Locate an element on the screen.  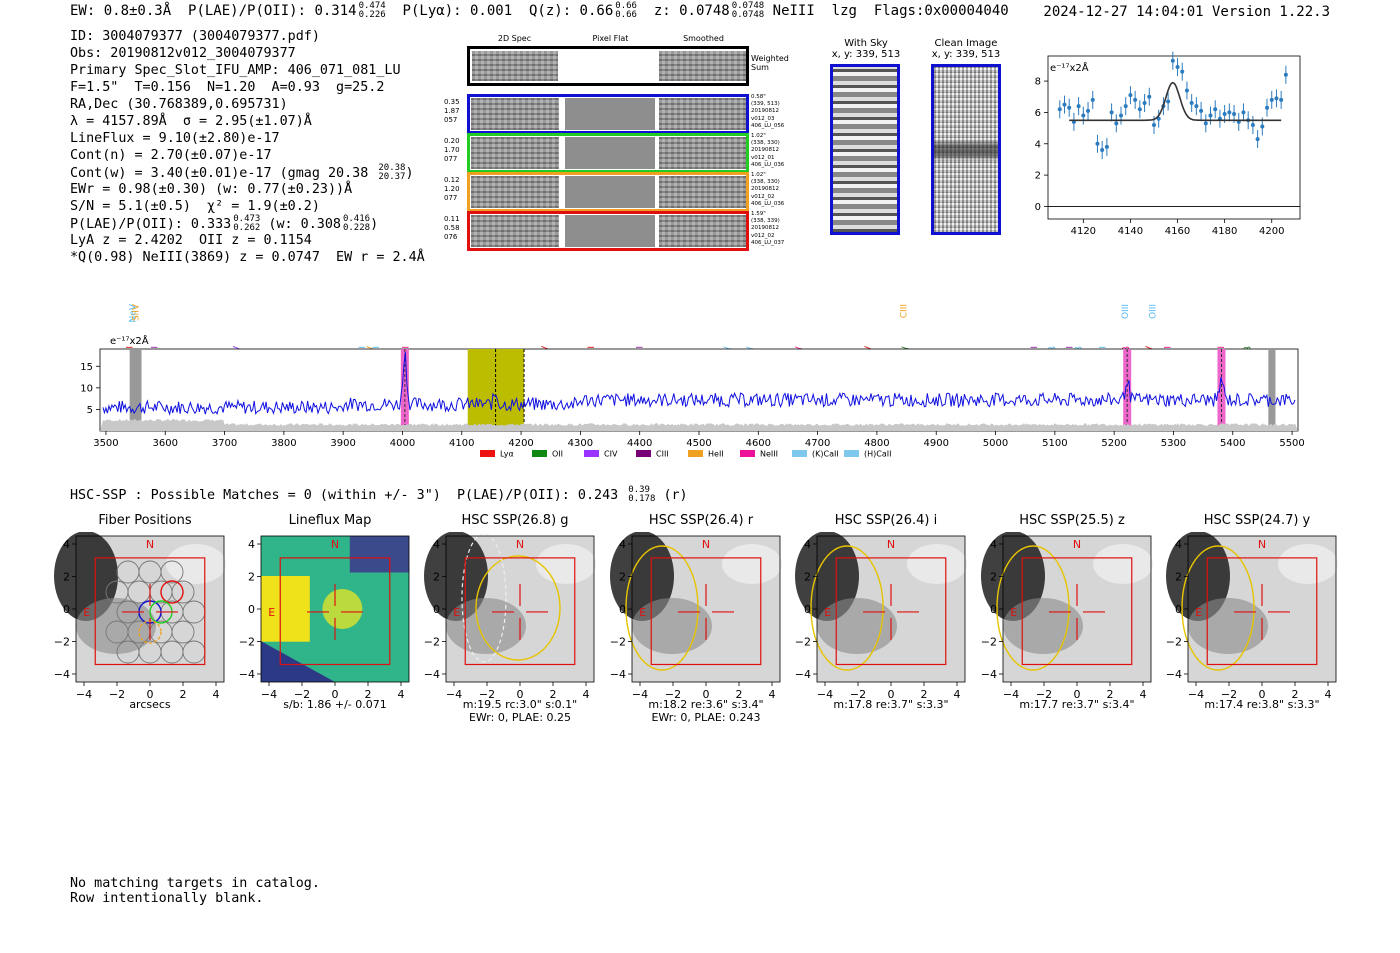
spectrum-xtick-label: 5500 is located at coordinates (1291, 443).